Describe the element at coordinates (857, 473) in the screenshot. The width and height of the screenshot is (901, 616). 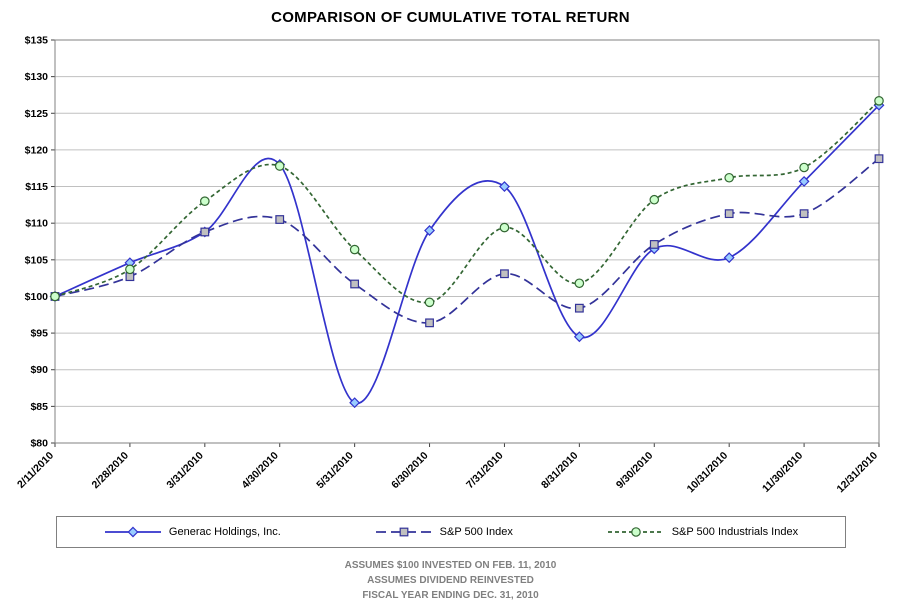
I see `x-tick-label: 12/31/2010` at that location.